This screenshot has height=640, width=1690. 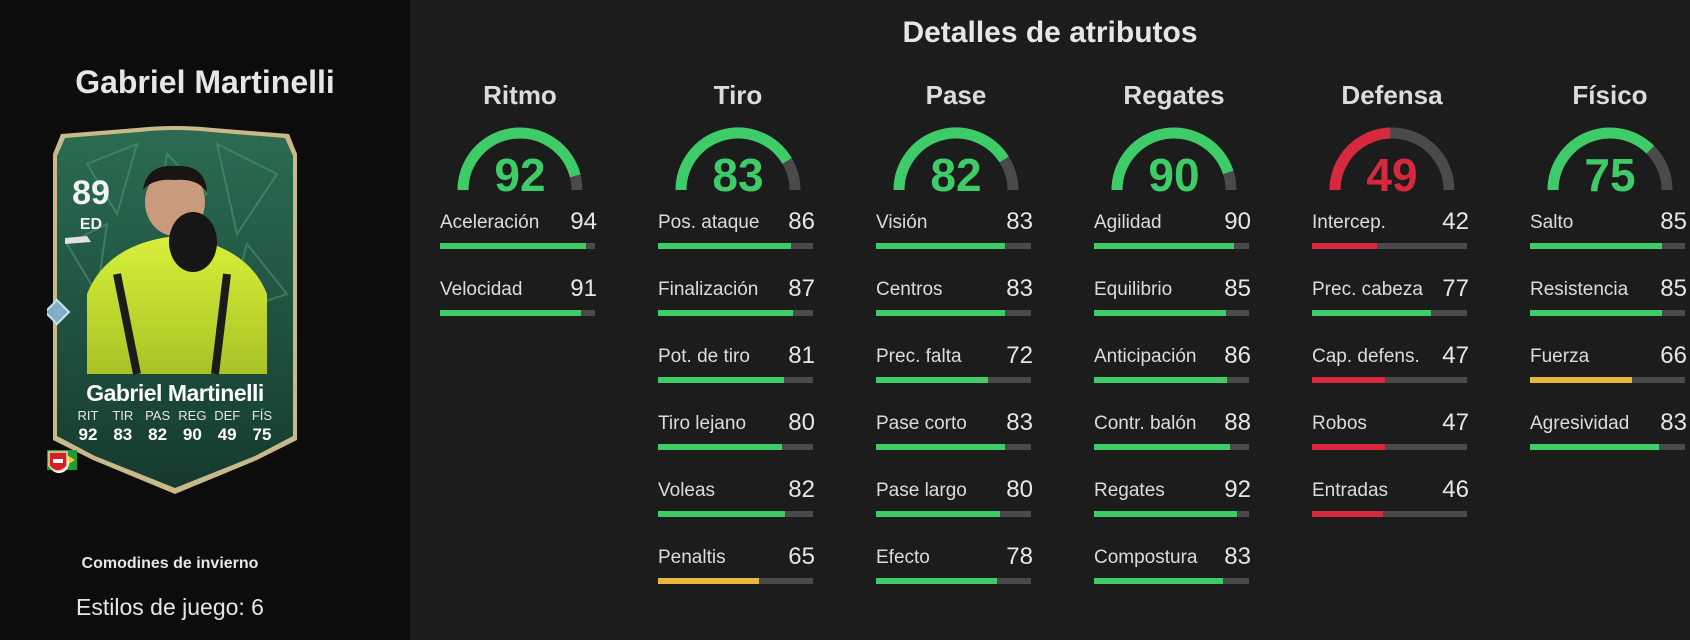 I want to click on attribute-row: Pase largo 80, so click(x=956, y=511).